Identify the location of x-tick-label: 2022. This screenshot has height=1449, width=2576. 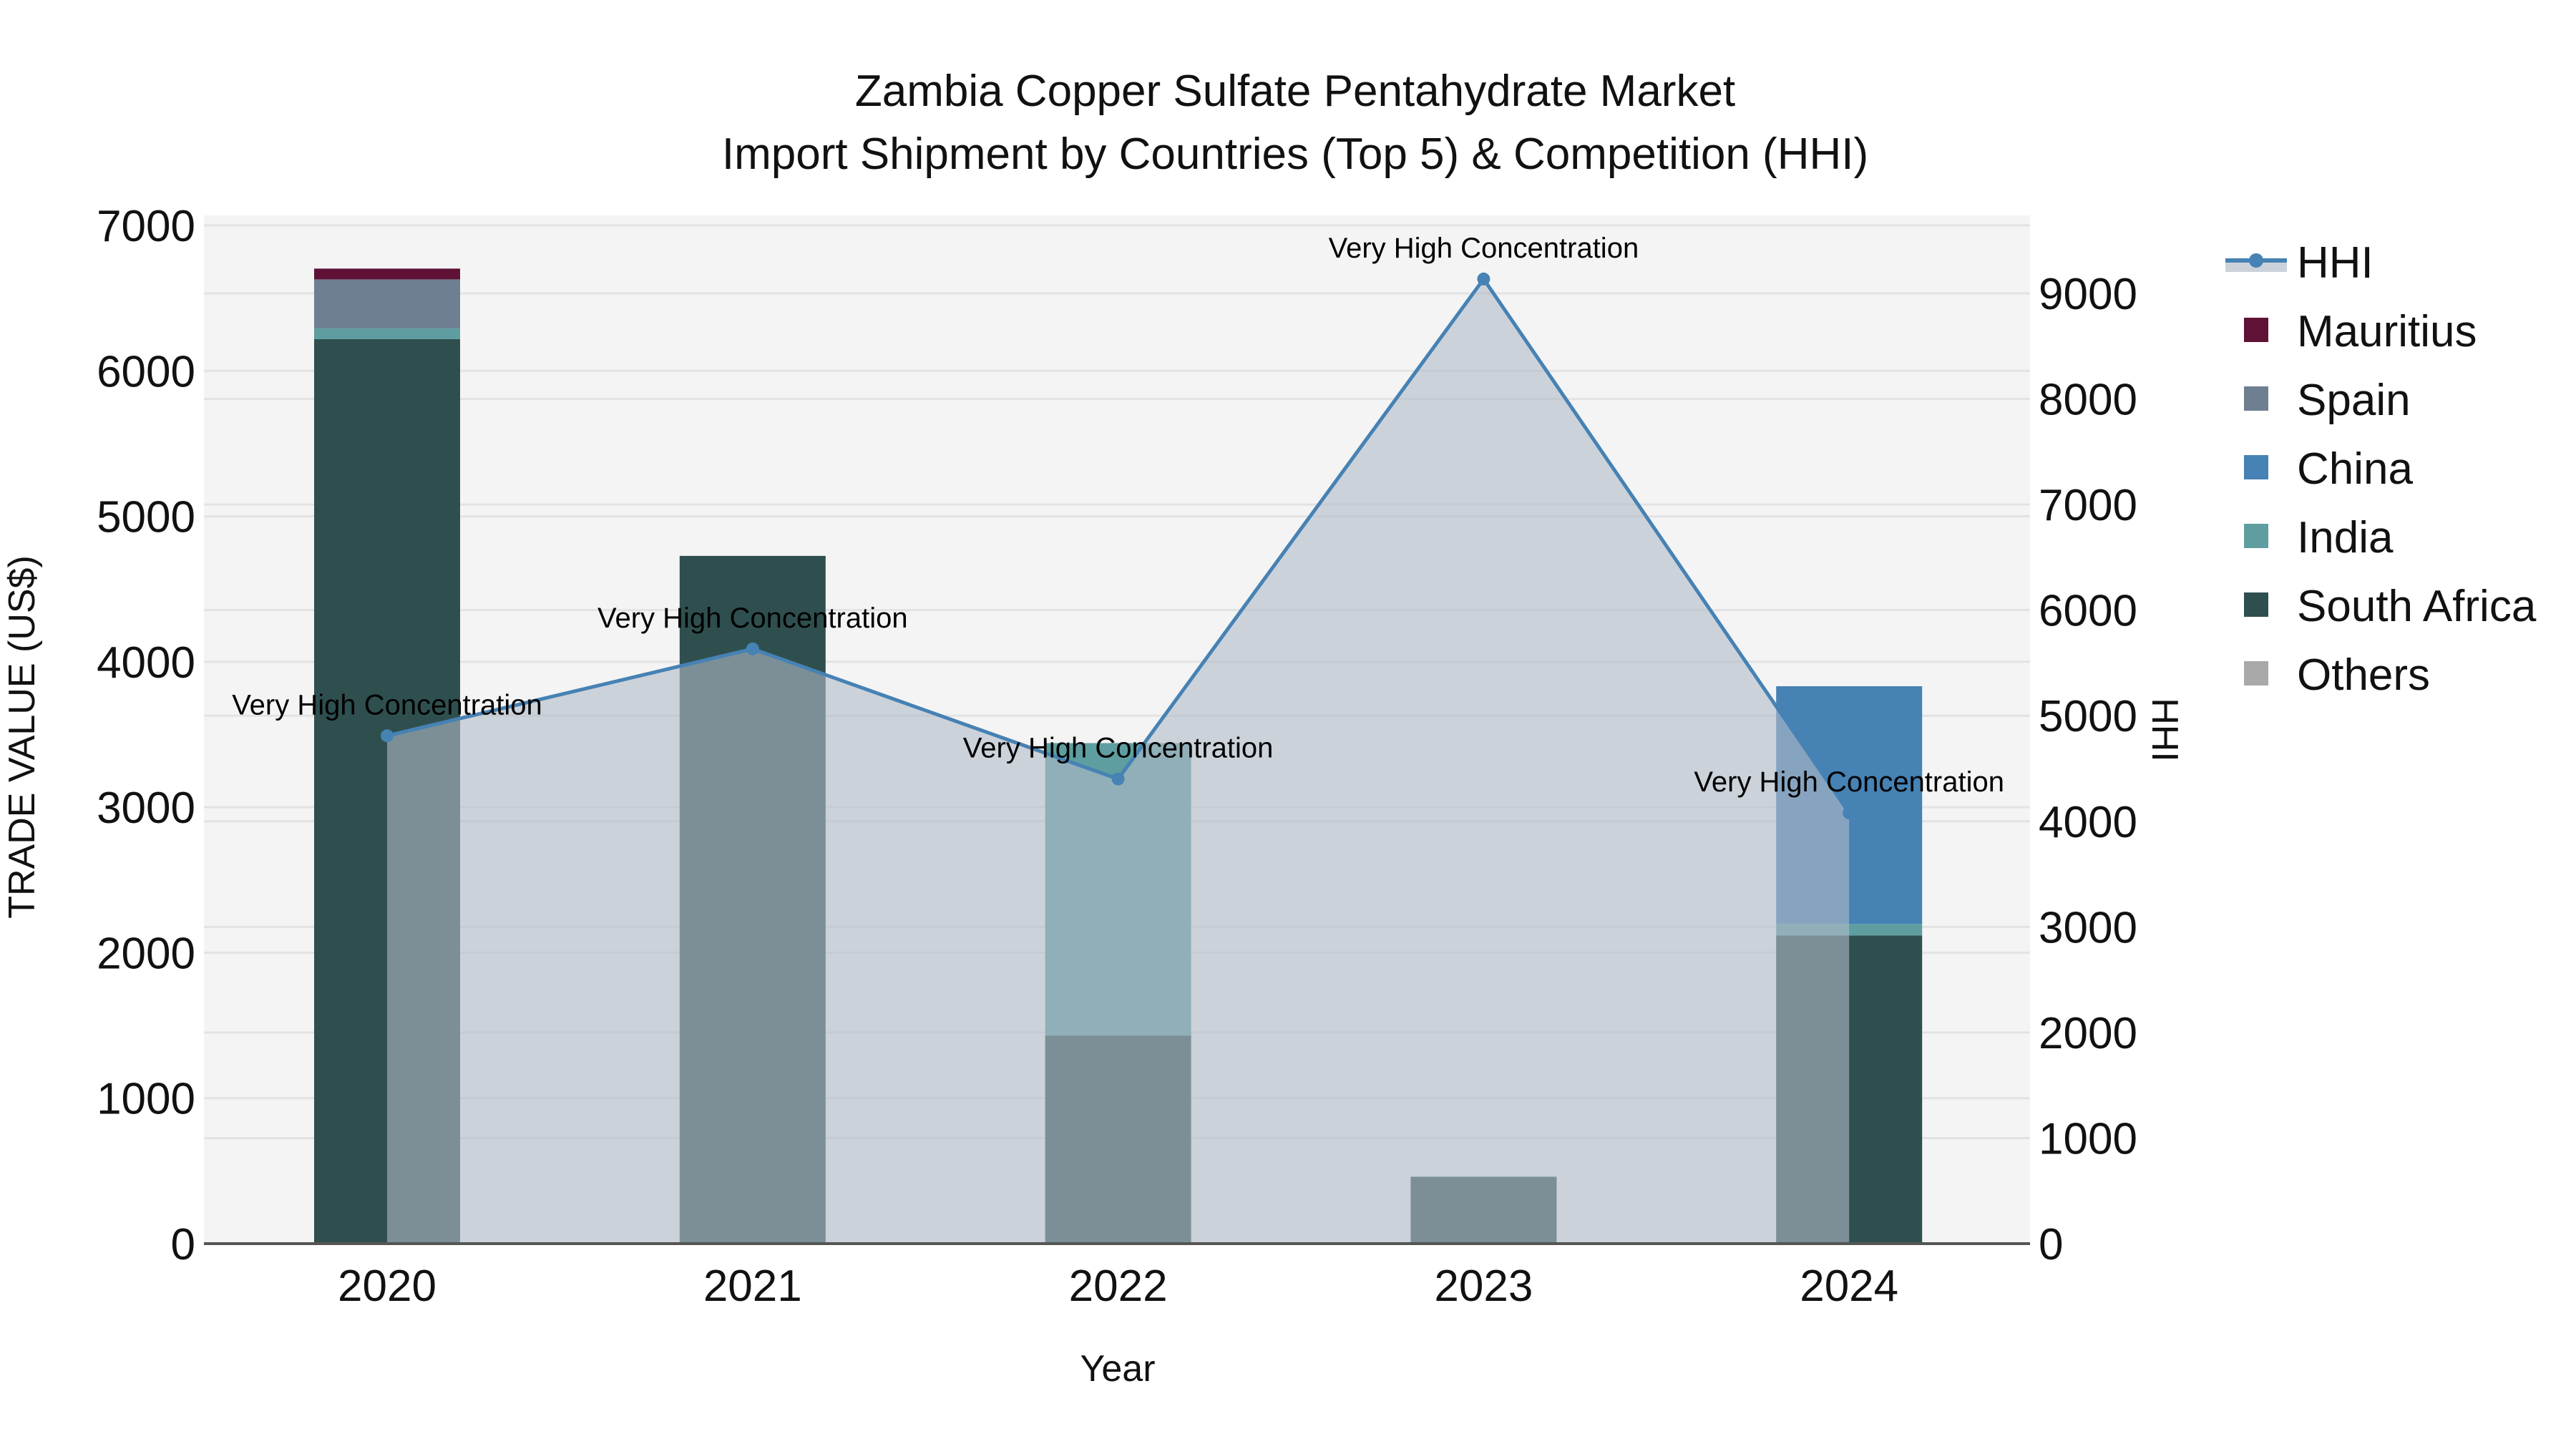
(1118, 1286).